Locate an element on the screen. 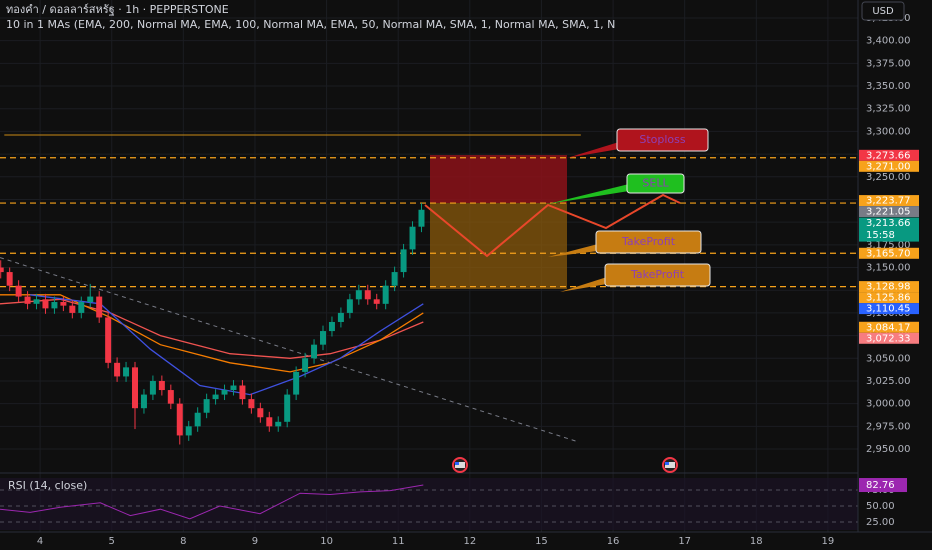 This screenshot has height=550, width=932. rsi-tick-label: 25.00 is located at coordinates (880, 522).